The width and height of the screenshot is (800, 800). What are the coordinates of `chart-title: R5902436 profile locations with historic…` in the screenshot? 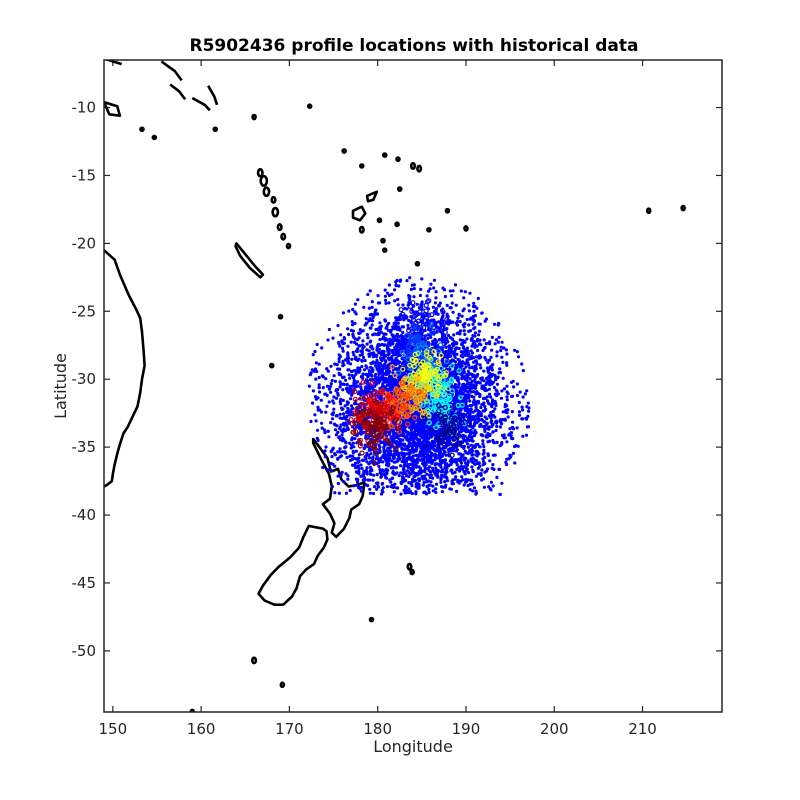 It's located at (413, 46).